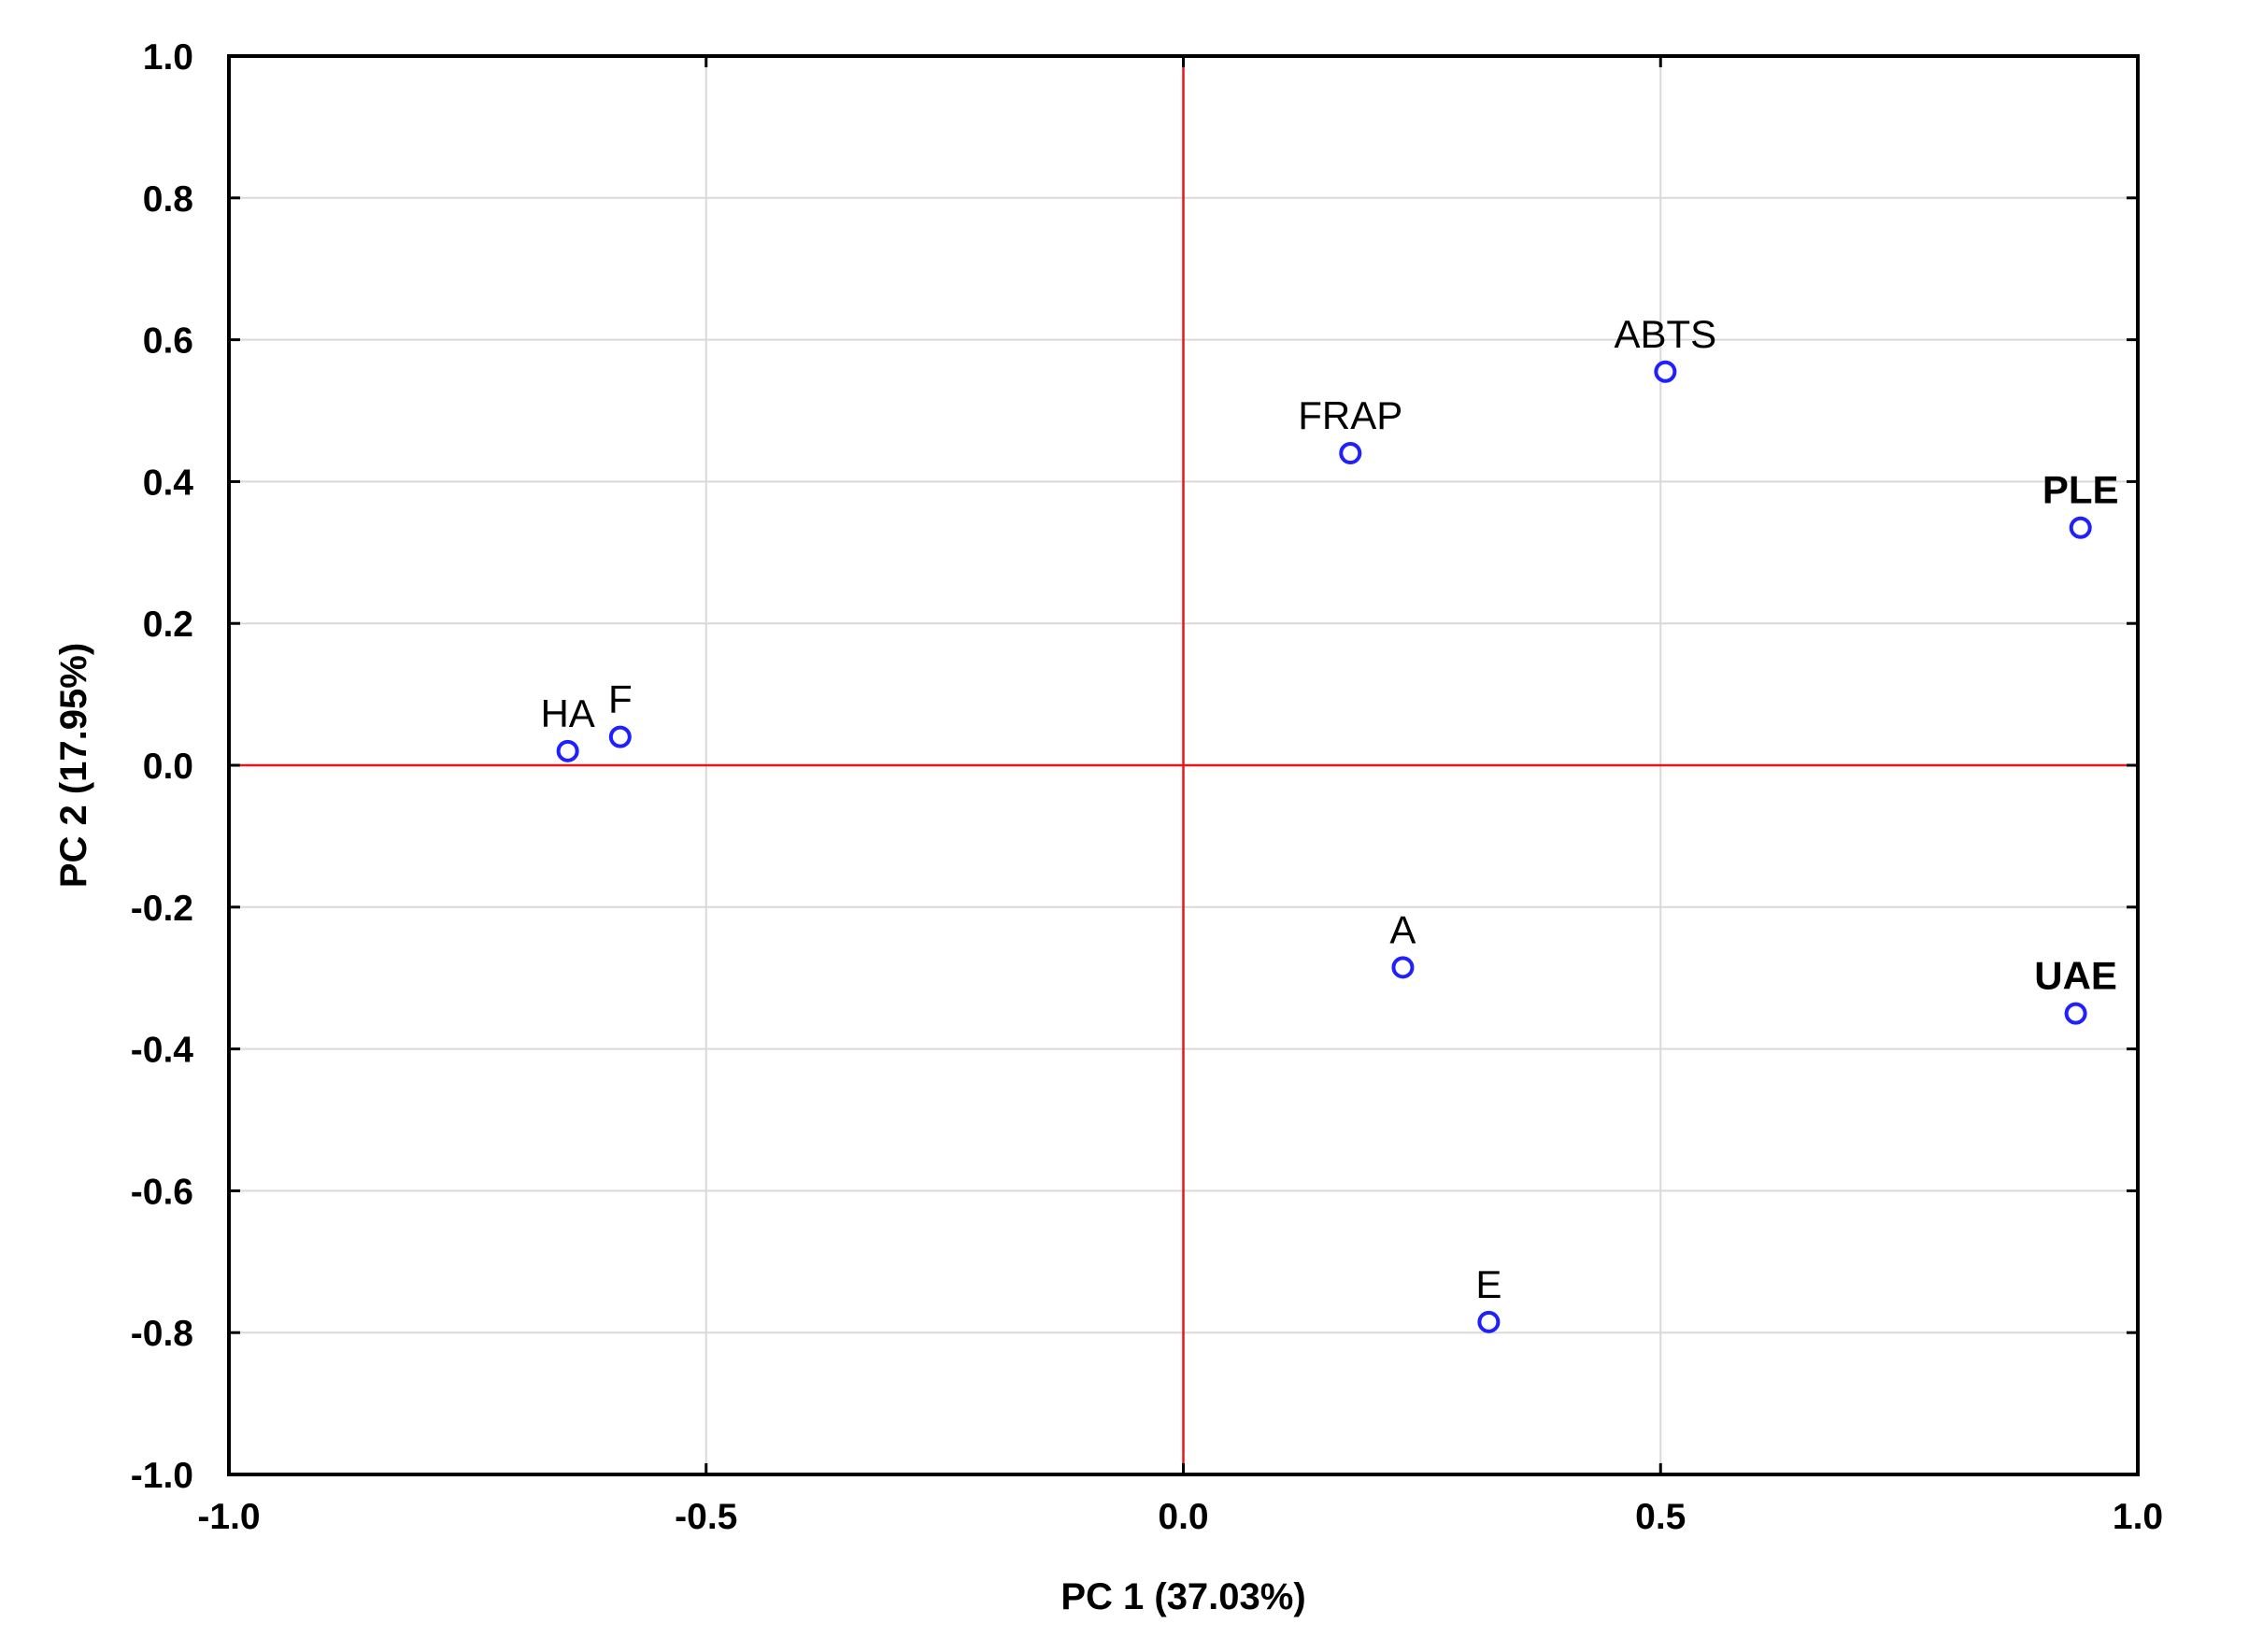 This screenshot has width=2263, height=1652. Describe the element at coordinates (1488, 1284) in the screenshot. I see `point-label-e: E` at that location.